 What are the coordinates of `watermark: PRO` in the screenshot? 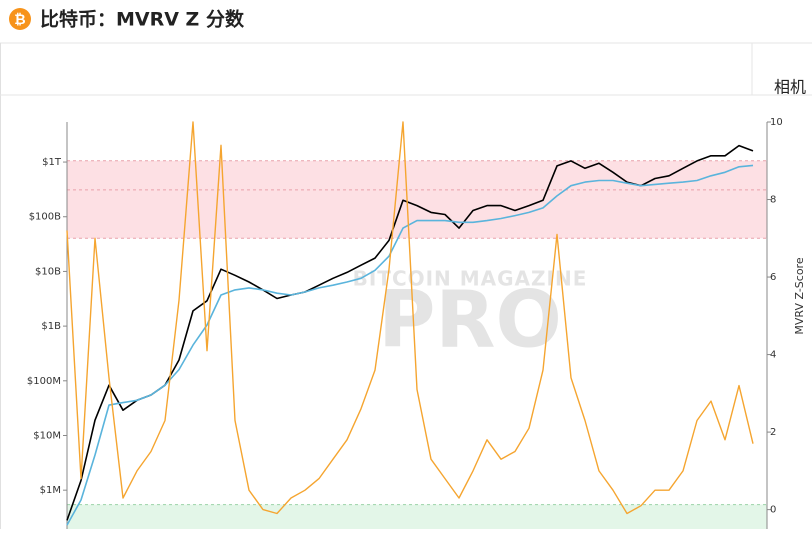 It's located at (470, 320).